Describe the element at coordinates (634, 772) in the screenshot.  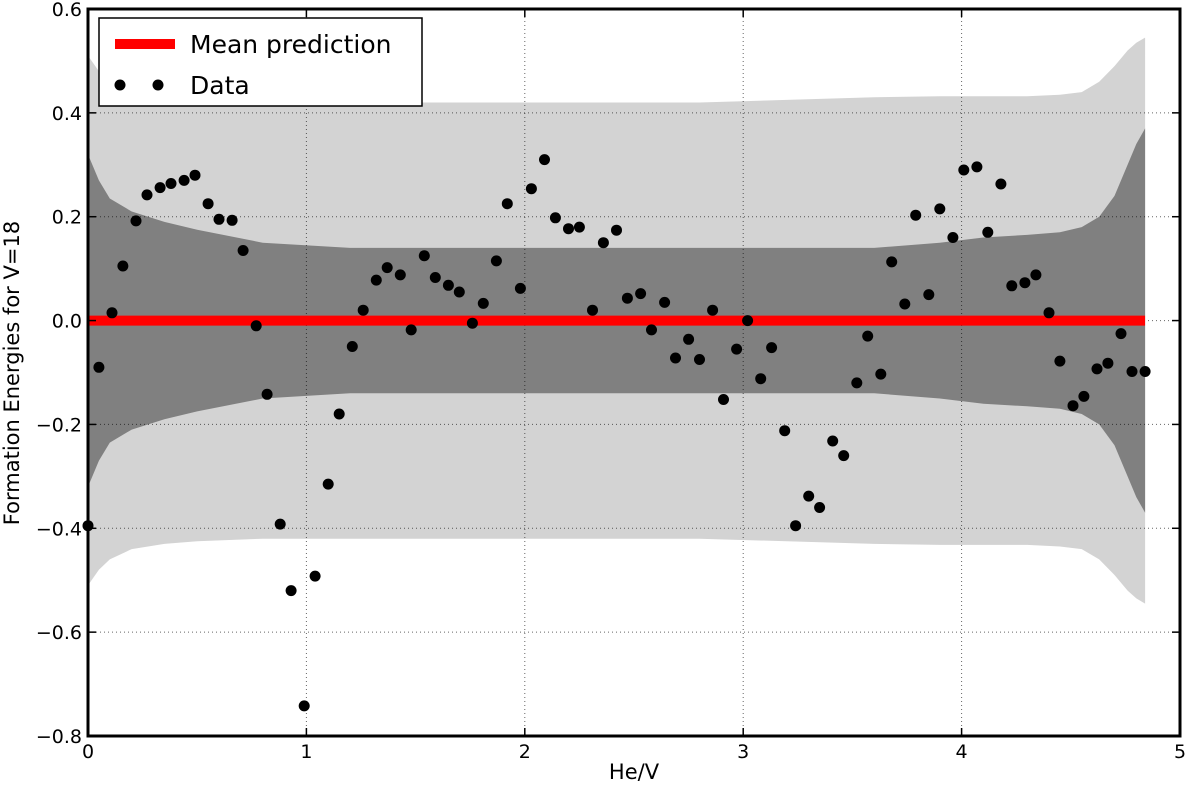
I see `x-axis-title: He/V` at that location.